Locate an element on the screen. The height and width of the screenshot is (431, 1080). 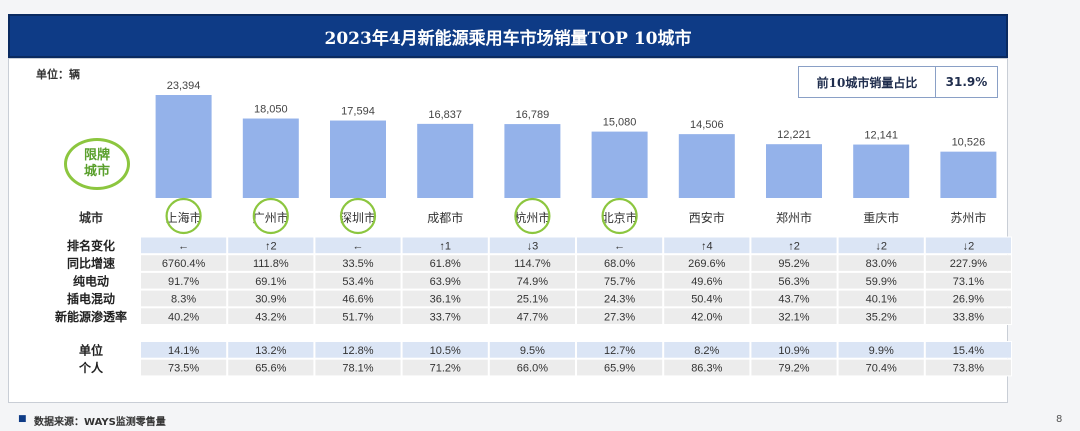
page-number: 8 is located at coordinates (1059, 419).